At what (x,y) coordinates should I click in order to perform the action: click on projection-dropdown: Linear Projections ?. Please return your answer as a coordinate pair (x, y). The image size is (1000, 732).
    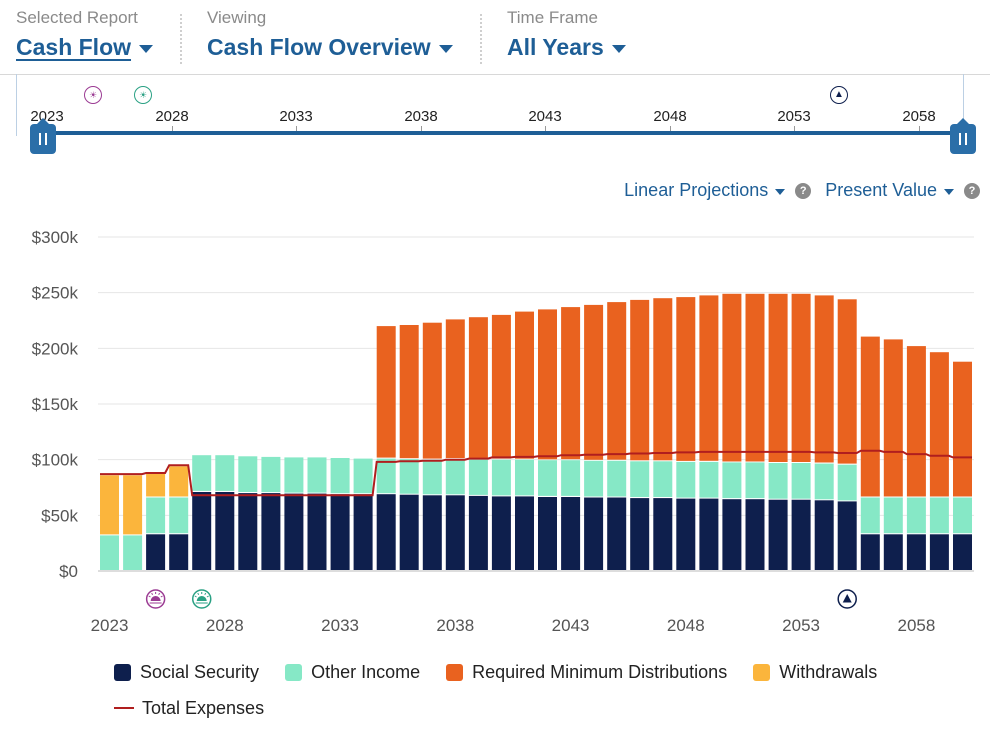
    Looking at the image, I should click on (718, 190).